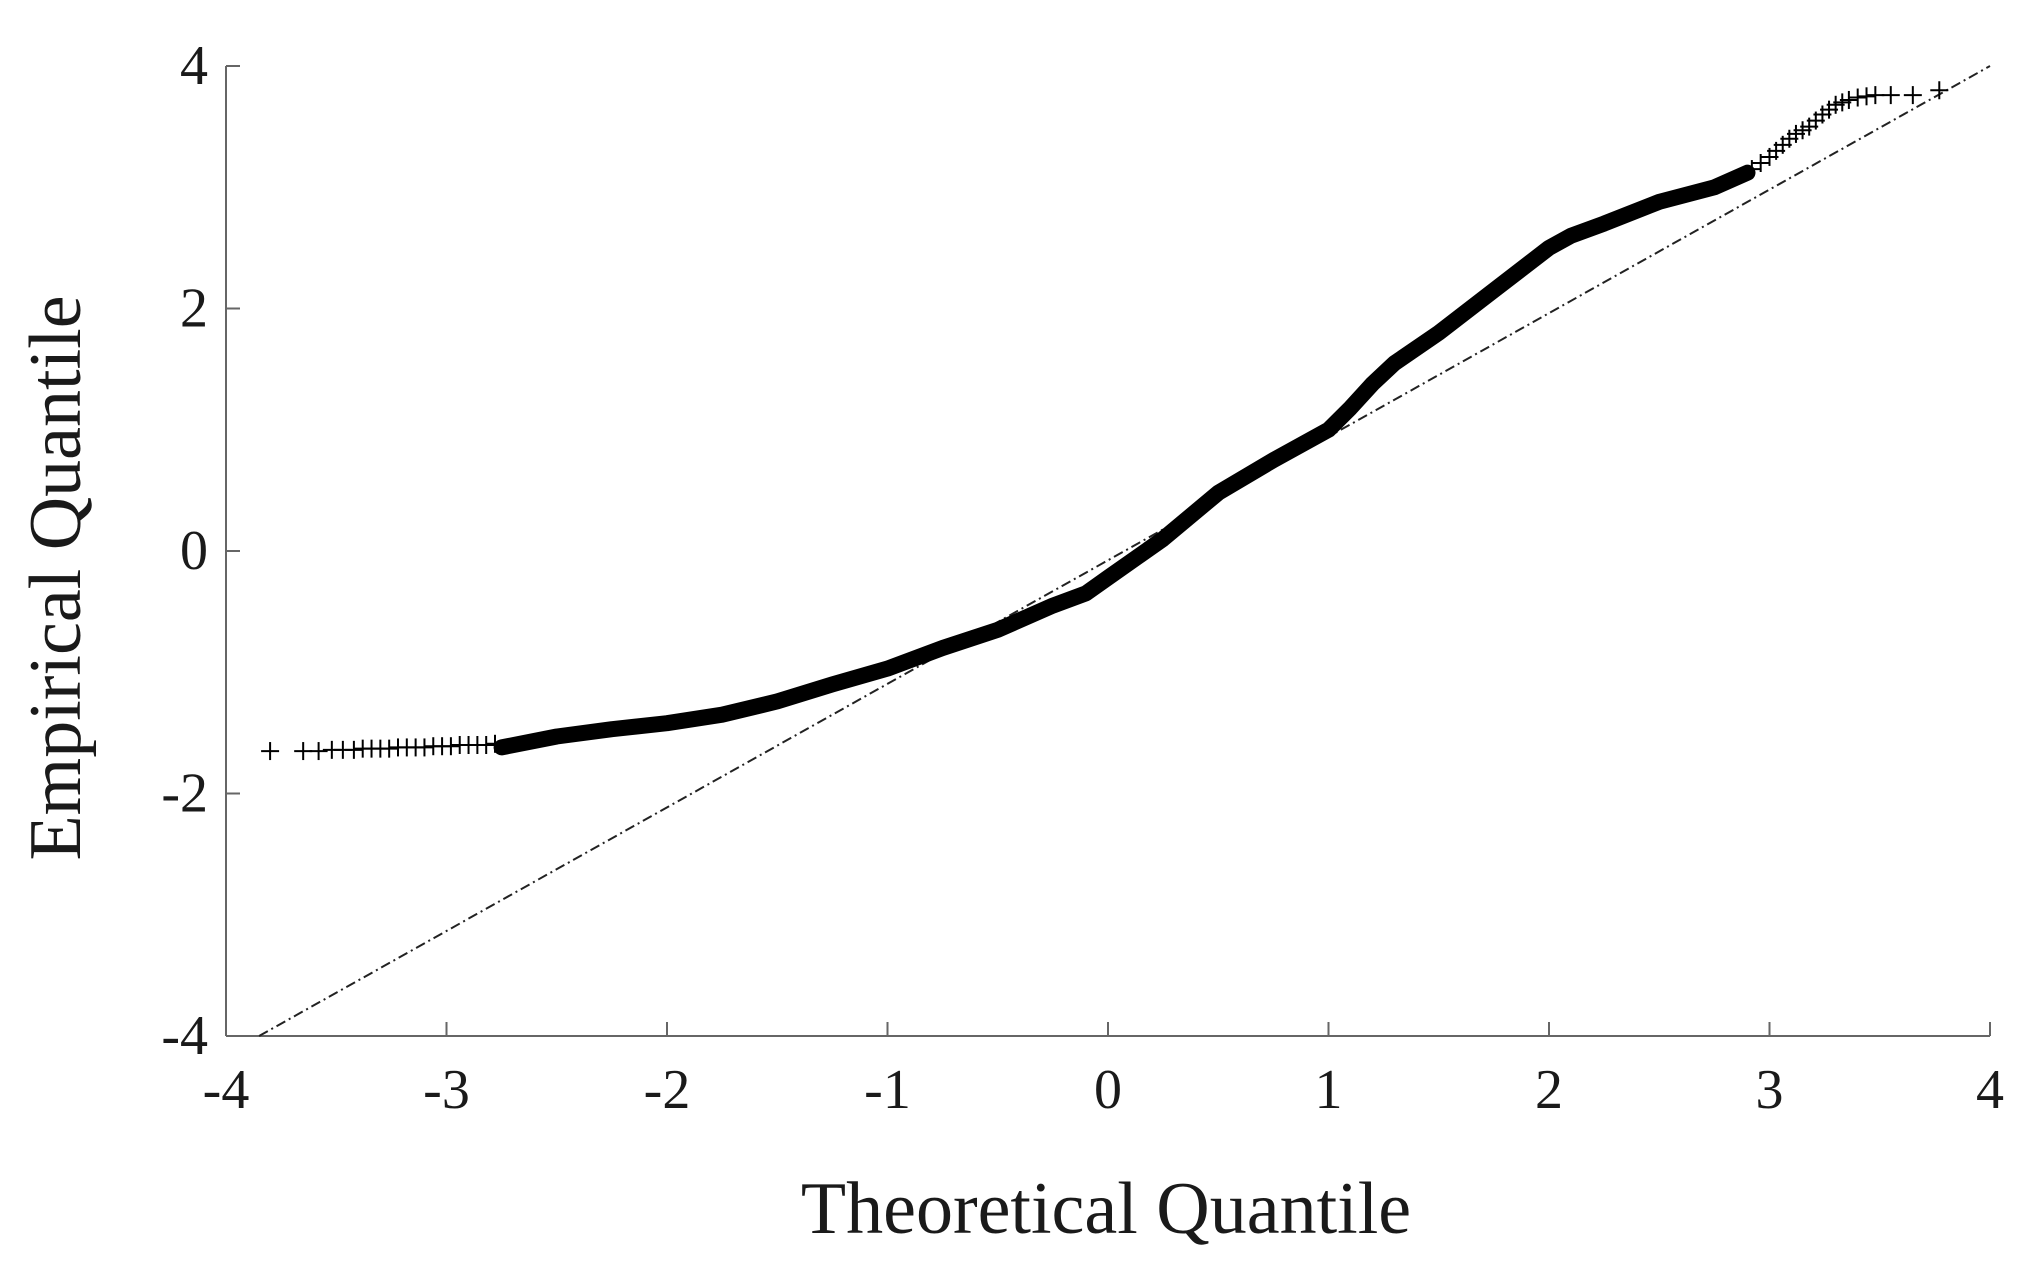  What do you see at coordinates (1329, 1090) in the screenshot?
I see `x-tick-label: 1` at bounding box center [1329, 1090].